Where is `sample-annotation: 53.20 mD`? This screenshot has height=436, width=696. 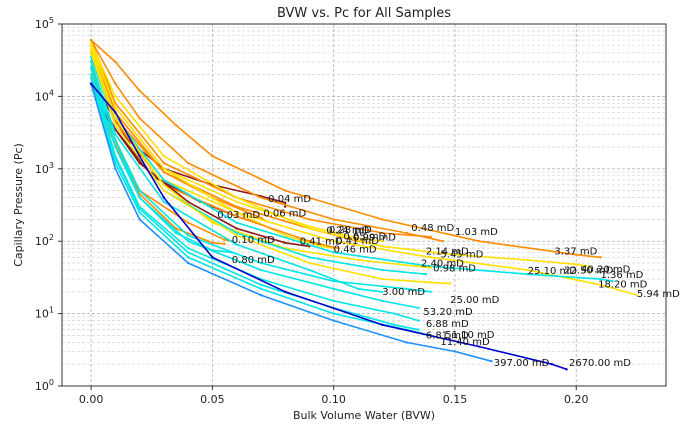 sample-annotation: 53.20 mD is located at coordinates (448, 312).